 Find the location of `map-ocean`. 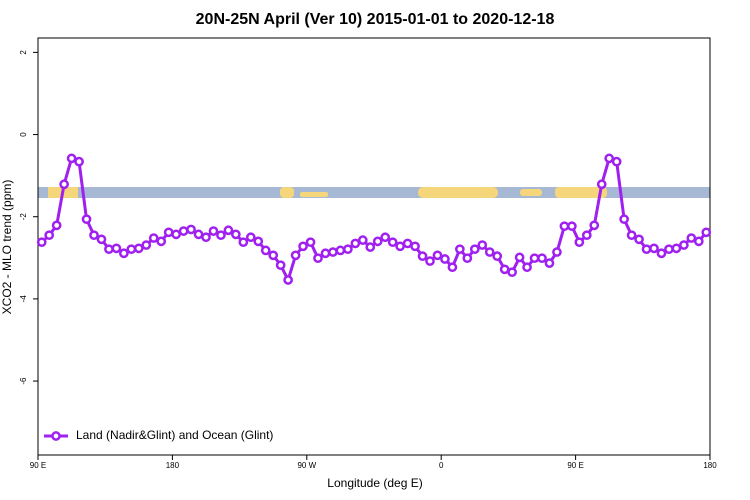

map-ocean is located at coordinates (374, 192).